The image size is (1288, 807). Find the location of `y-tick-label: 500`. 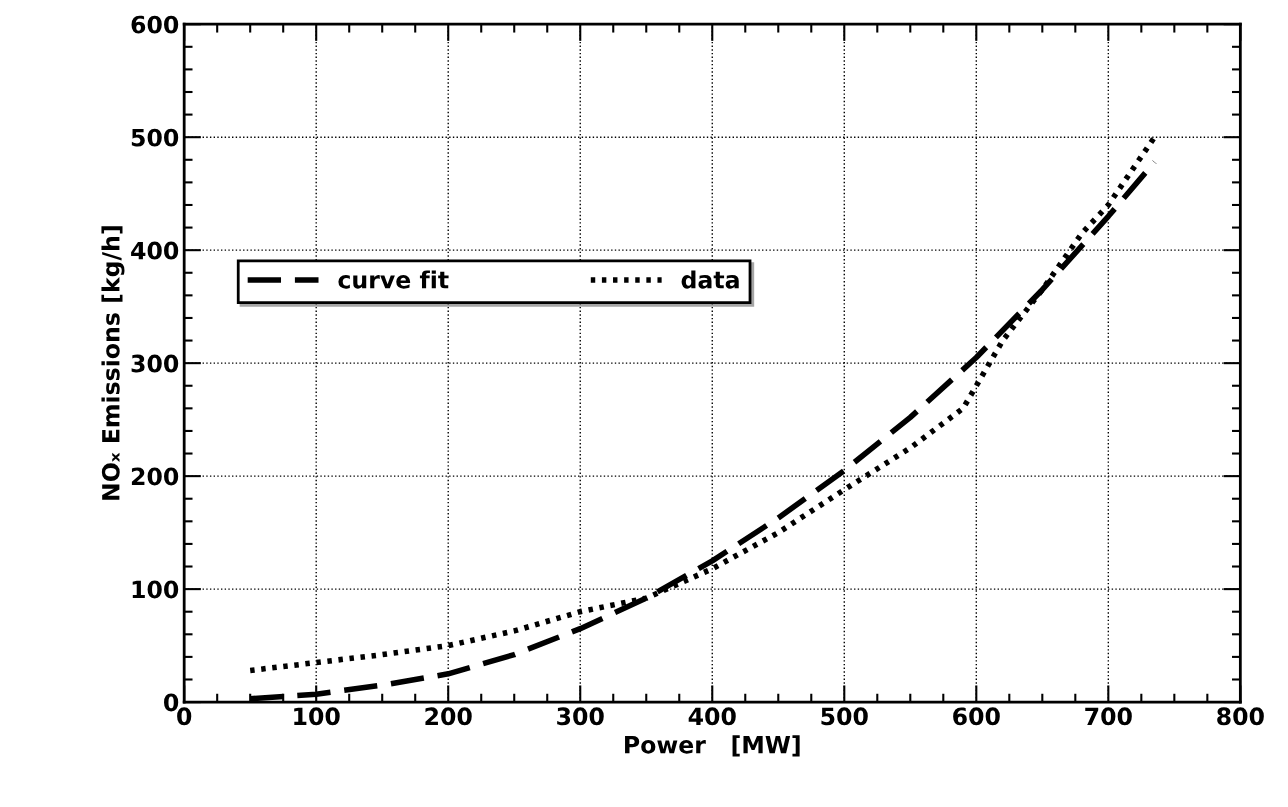

y-tick-label: 500 is located at coordinates (155, 137).